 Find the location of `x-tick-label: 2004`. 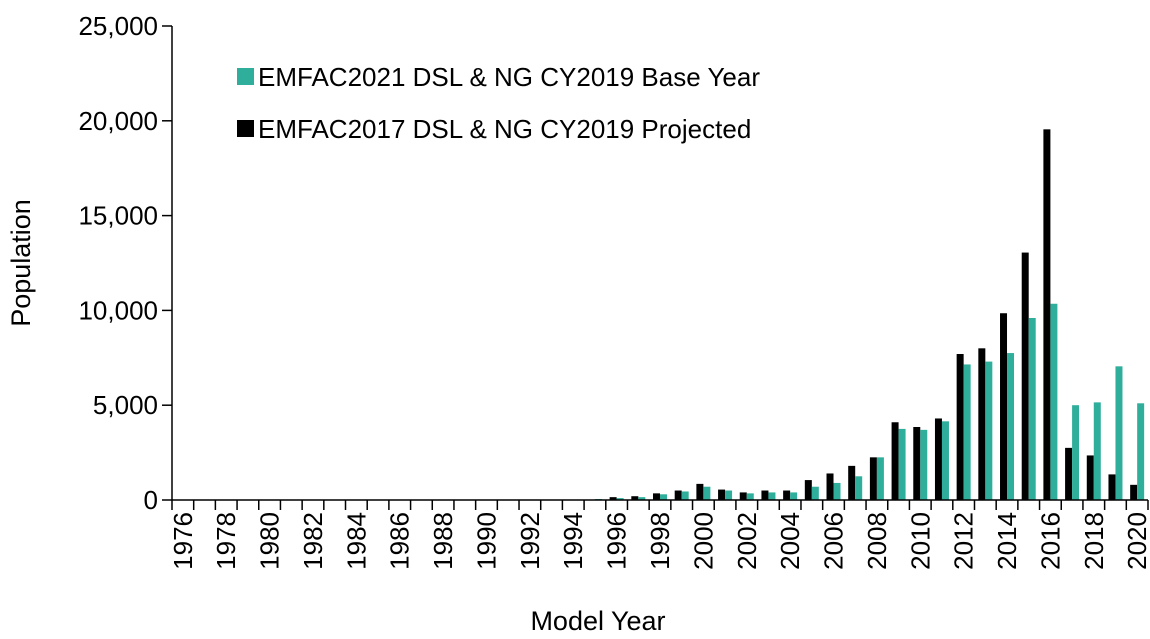

x-tick-label: 2004 is located at coordinates (790, 541).